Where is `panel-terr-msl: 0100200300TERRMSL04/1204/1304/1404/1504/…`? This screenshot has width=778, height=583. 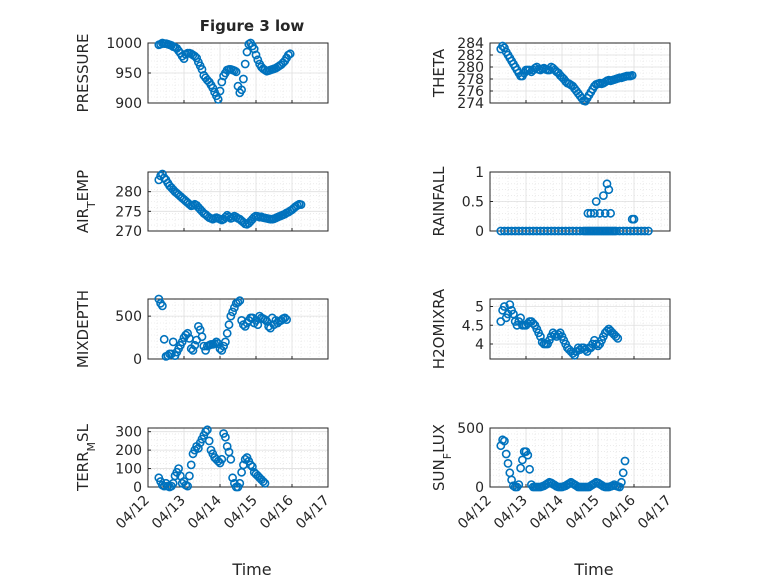 panel-terr-msl: 0100200300TERRMSL04/1204/1304/1404/1504/… is located at coordinates (203, 477).